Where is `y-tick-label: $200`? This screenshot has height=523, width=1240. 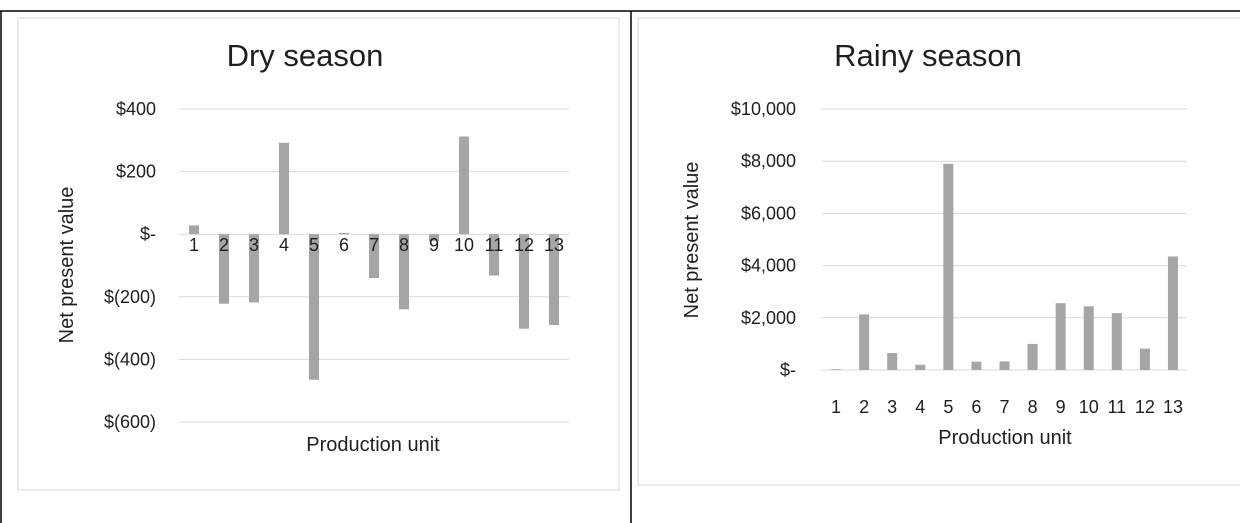 y-tick-label: $200 is located at coordinates (136, 172).